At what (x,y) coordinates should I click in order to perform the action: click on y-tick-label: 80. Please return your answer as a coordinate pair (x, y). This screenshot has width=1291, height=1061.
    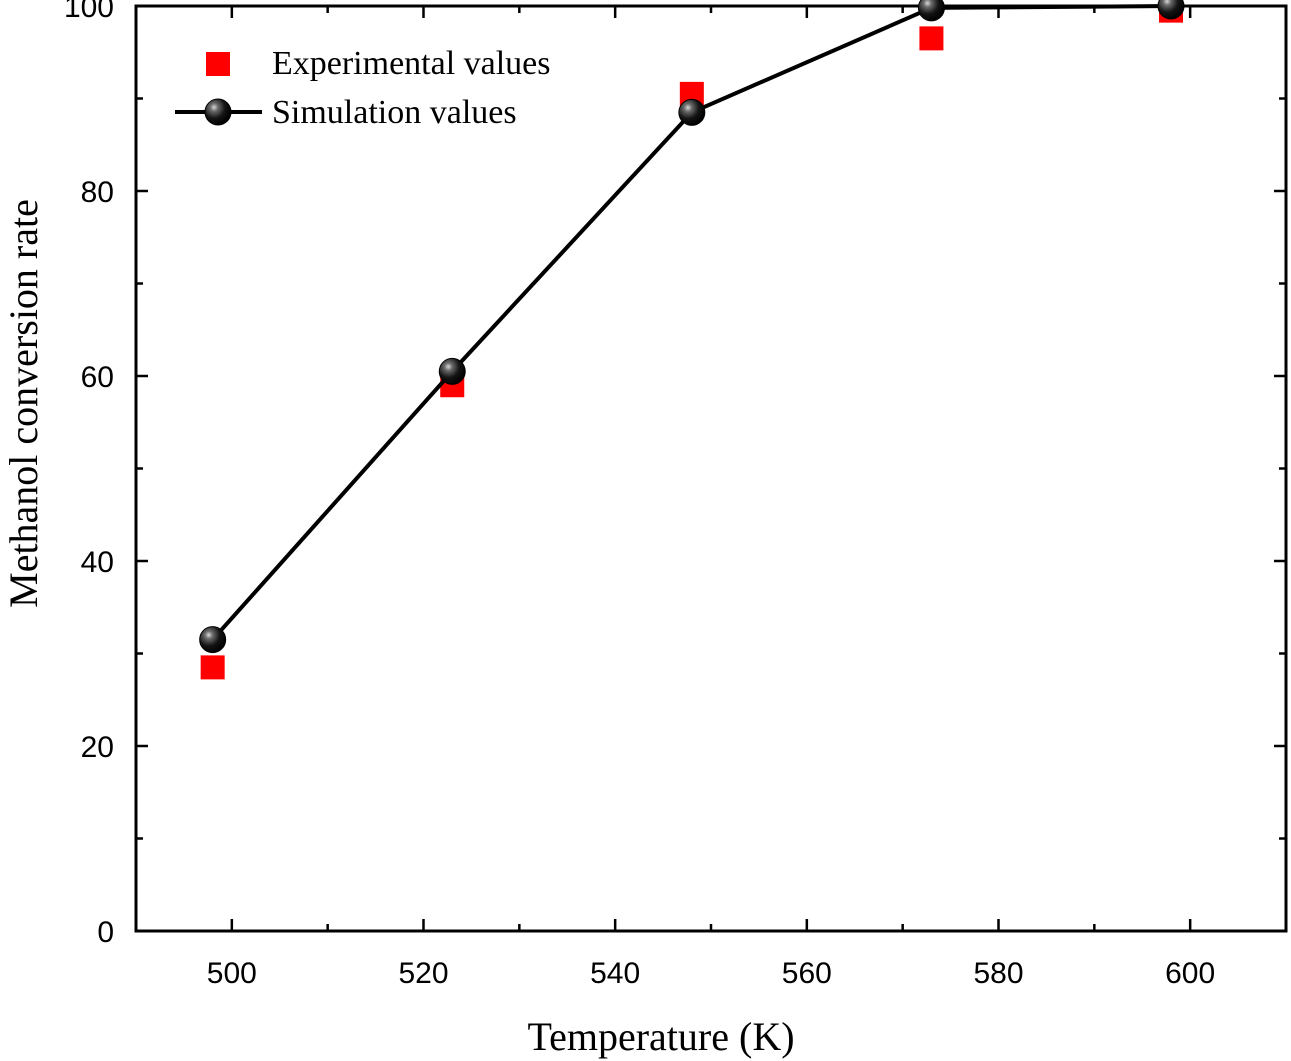
    Looking at the image, I should click on (97, 192).